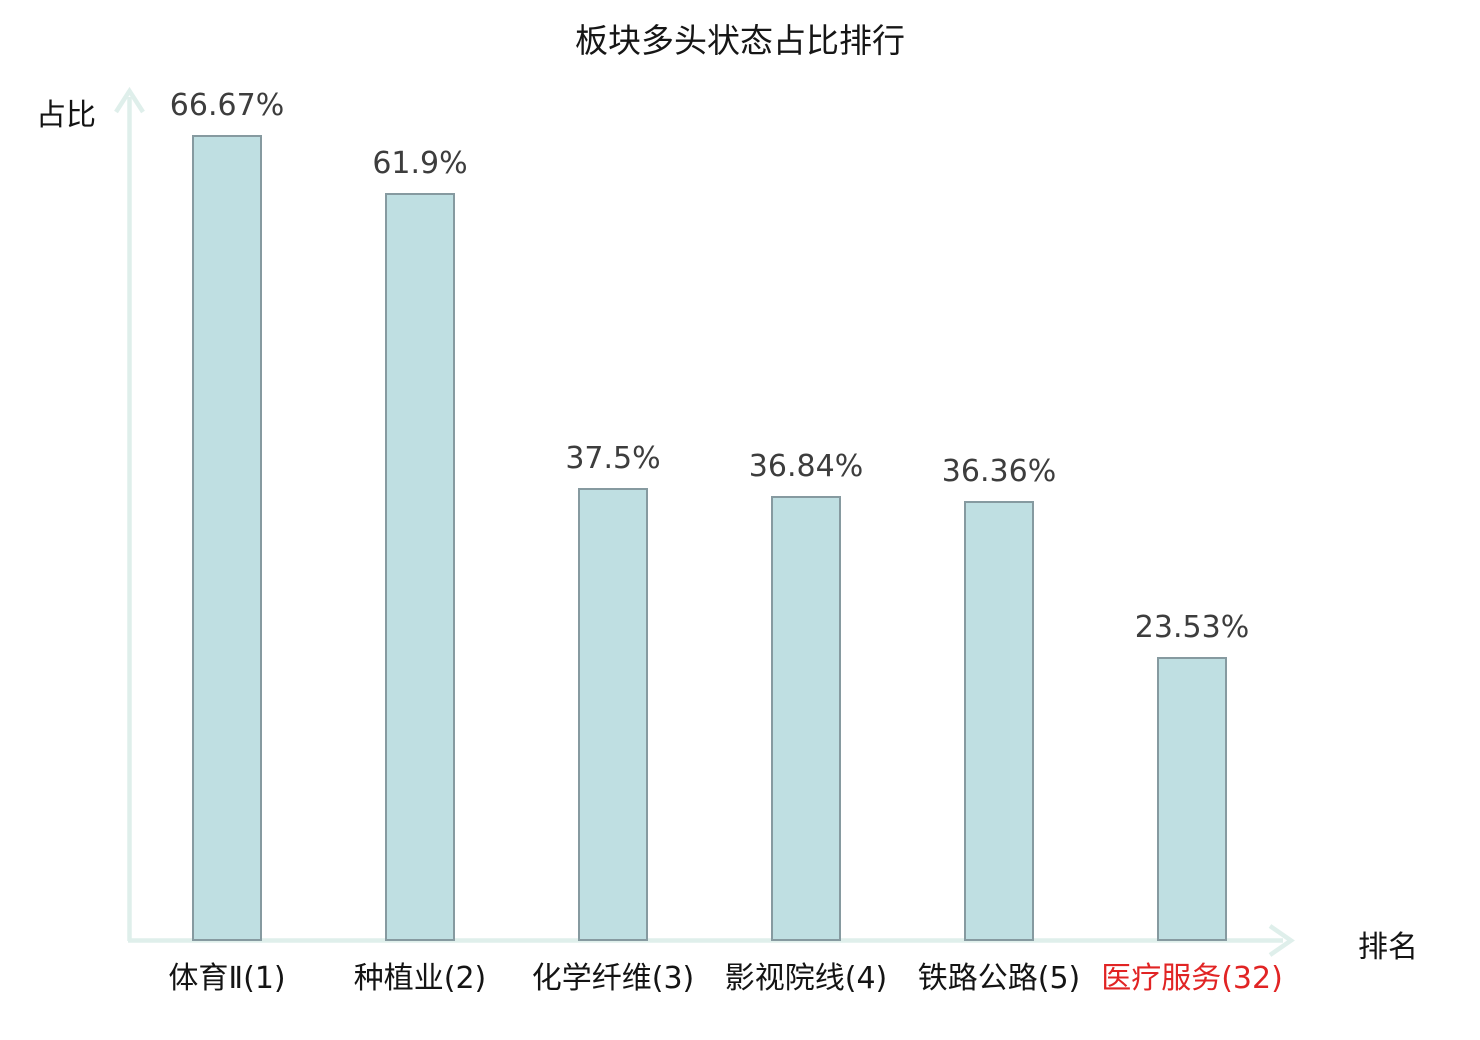 The width and height of the screenshot is (1480, 1040). What do you see at coordinates (613, 458) in the screenshot?
I see `bar-value-label: 37.5%` at bounding box center [613, 458].